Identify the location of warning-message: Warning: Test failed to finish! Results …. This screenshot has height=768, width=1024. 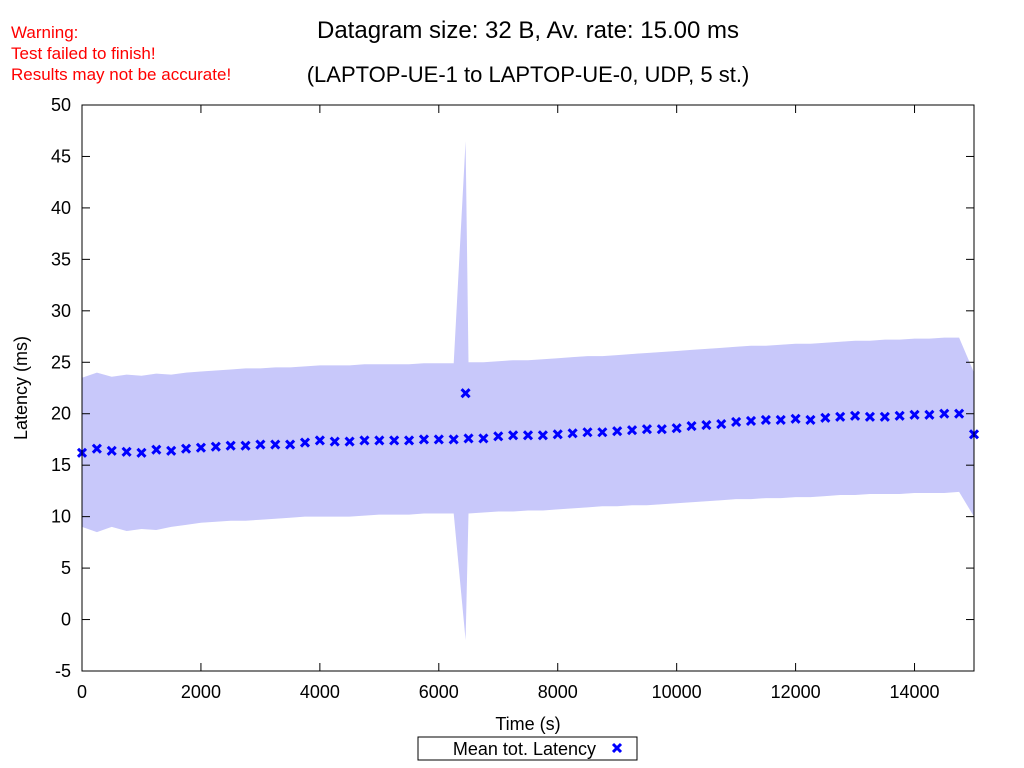
(121, 53).